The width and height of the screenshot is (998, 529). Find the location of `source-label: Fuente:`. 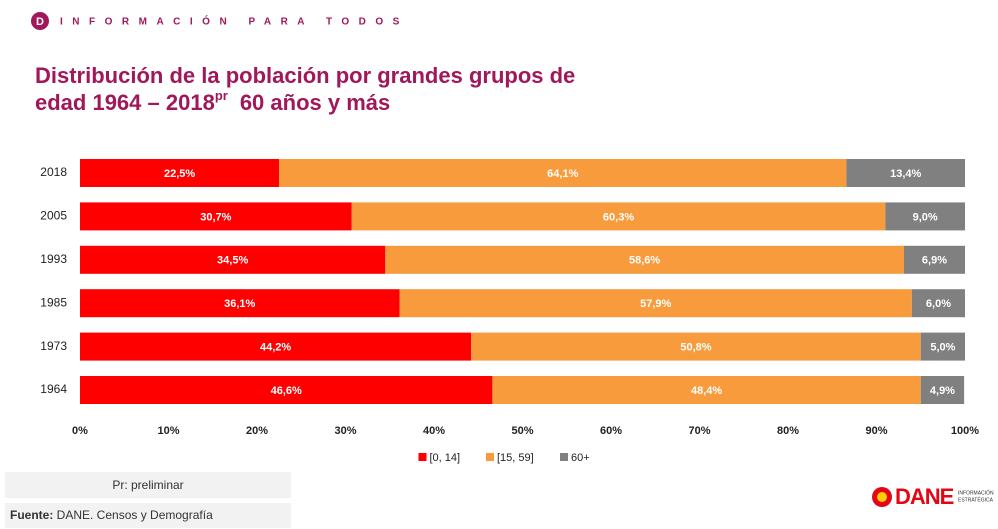

source-label: Fuente: is located at coordinates (31, 515).